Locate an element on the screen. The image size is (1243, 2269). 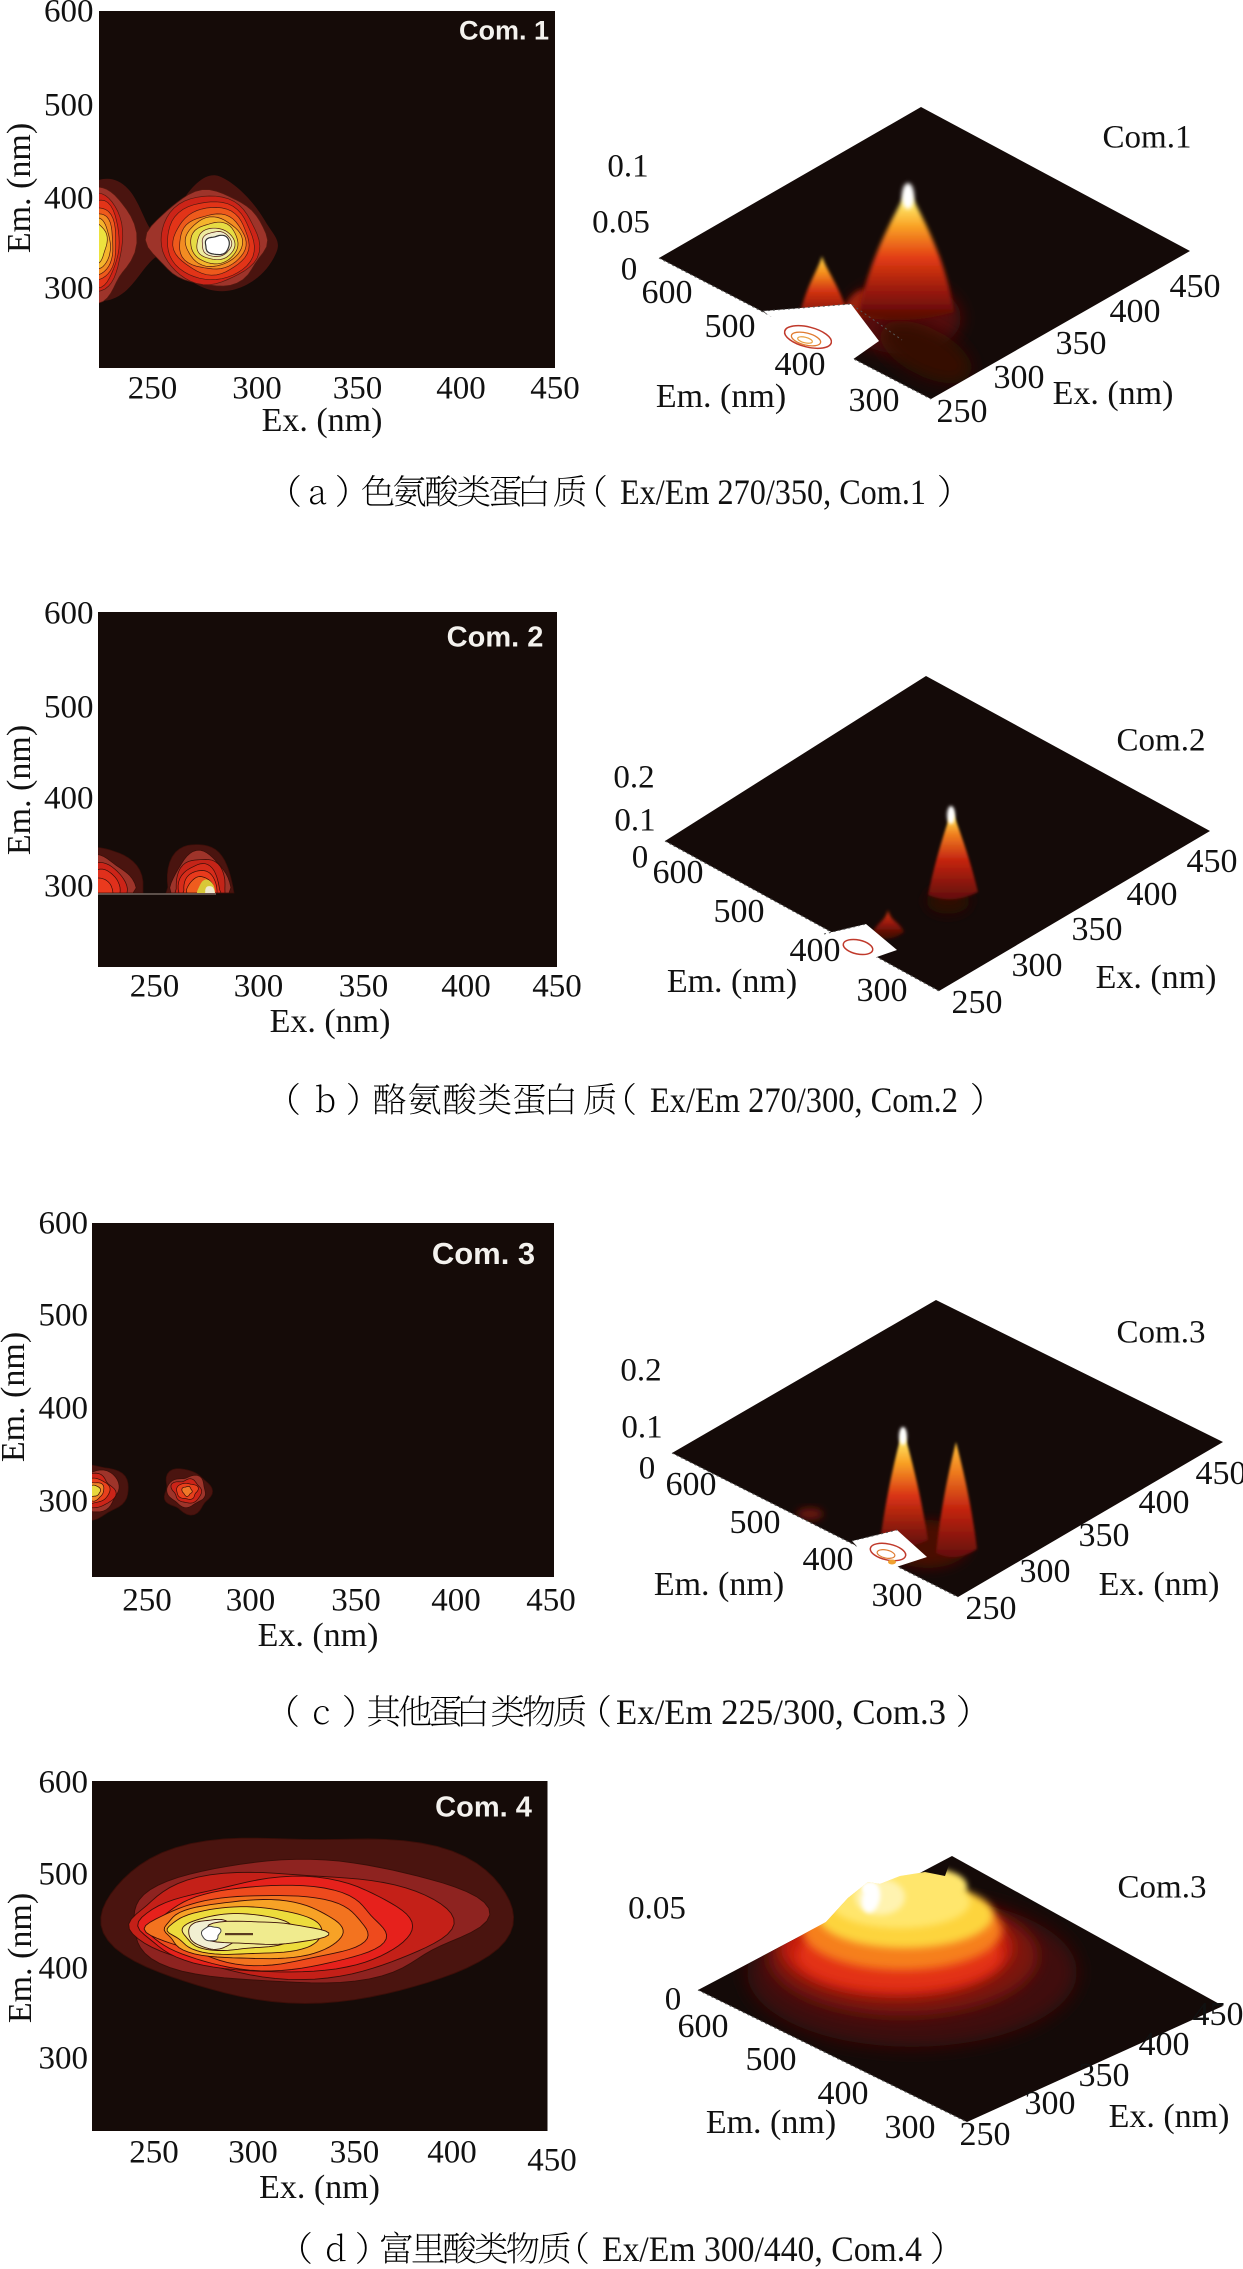
svg-text: Ex/Em 300/440, Com.4 is located at coordinates (762, 2249).